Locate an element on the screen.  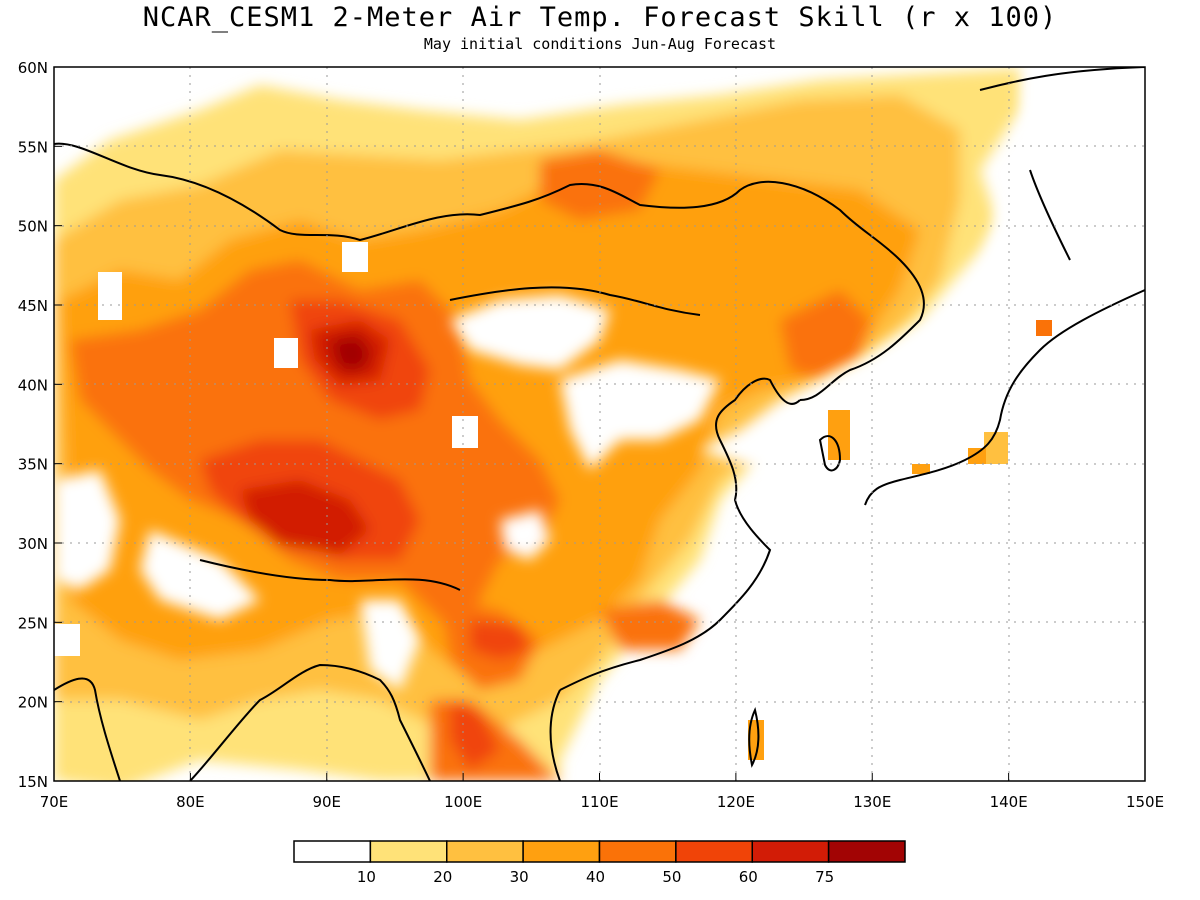
colorbar-label: 30 is located at coordinates (519, 877).